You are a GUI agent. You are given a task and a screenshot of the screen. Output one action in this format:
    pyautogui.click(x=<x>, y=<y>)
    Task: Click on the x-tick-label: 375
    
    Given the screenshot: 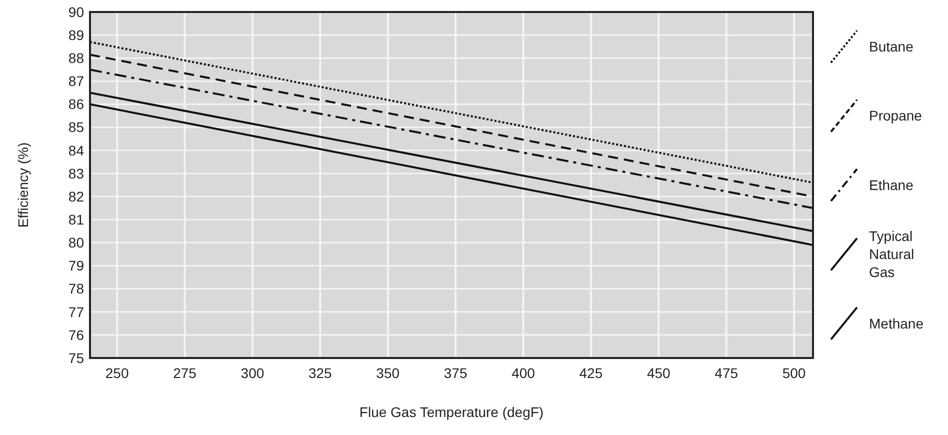 What is the action you would take?
    pyautogui.click(x=456, y=373)
    